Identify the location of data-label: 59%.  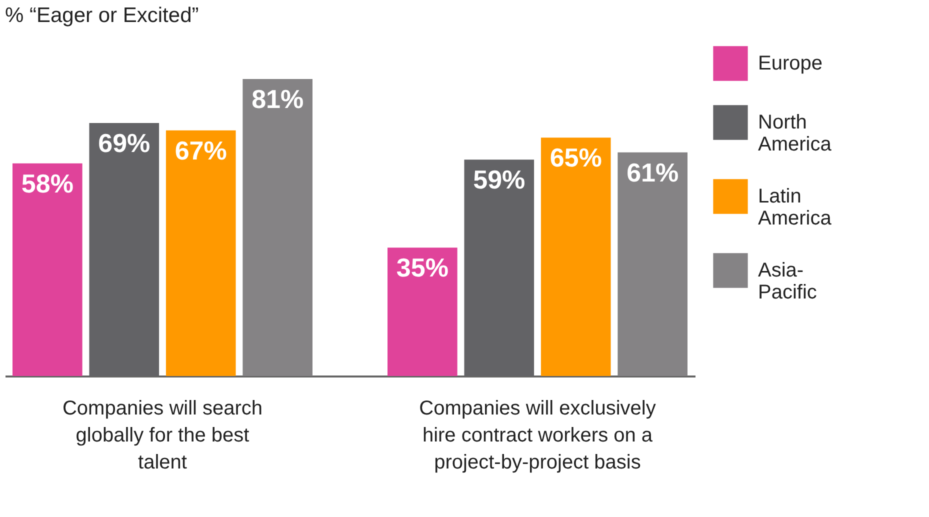
(499, 179).